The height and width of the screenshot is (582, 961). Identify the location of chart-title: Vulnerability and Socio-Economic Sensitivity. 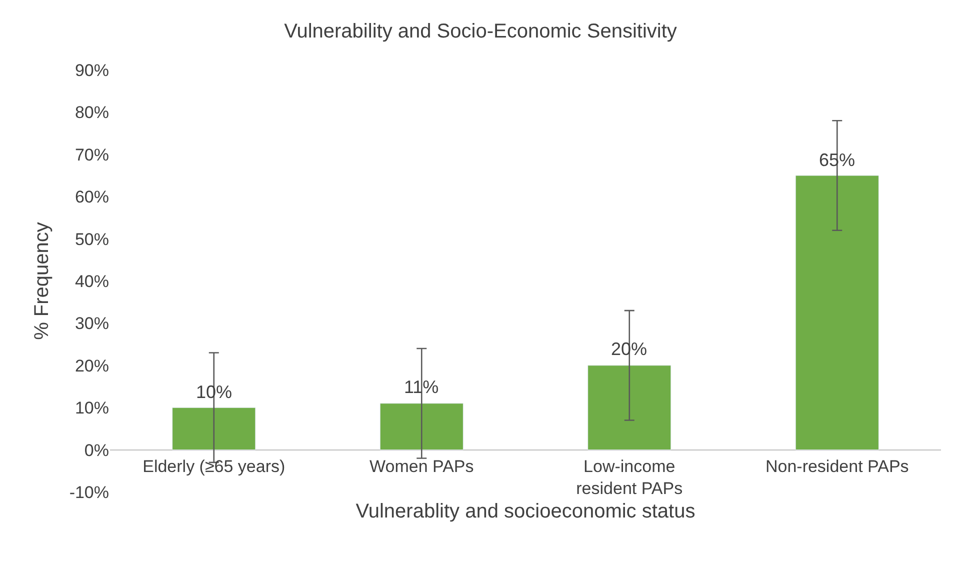
(480, 31).